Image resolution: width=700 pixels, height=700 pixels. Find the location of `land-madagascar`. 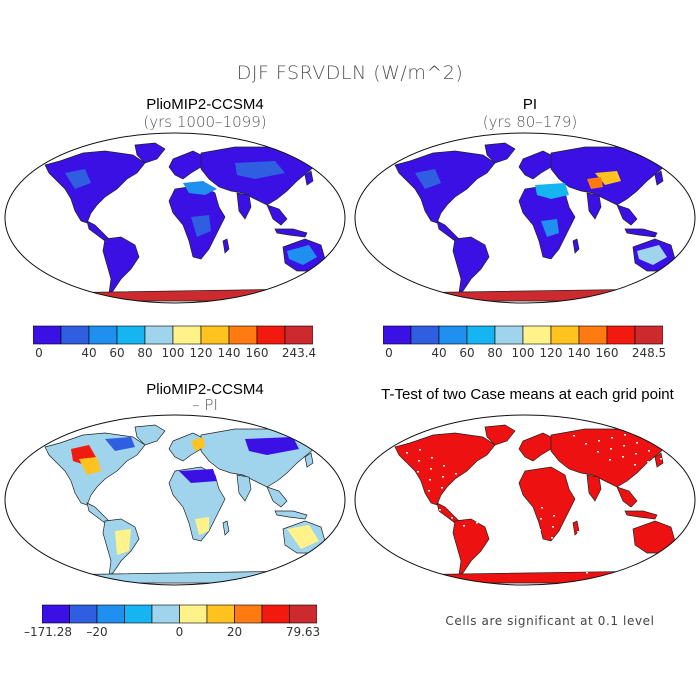

land-madagascar is located at coordinates (576, 246).